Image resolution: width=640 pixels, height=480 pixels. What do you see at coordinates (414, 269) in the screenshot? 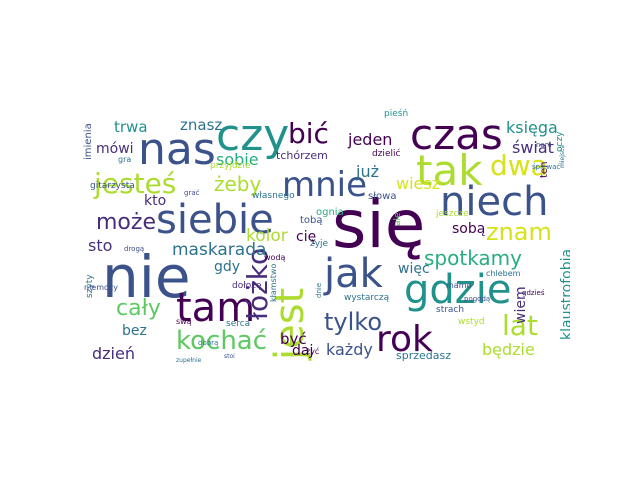
I see `word-wiec: więc` at bounding box center [414, 269].